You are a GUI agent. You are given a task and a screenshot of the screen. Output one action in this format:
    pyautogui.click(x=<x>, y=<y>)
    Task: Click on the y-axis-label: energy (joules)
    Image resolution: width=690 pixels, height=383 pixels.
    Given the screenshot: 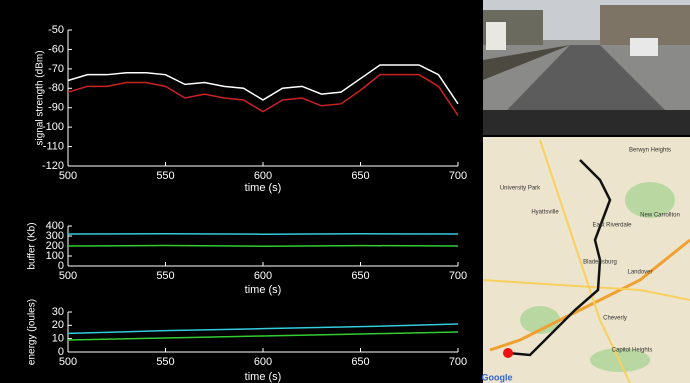 What is the action you would take?
    pyautogui.click(x=32, y=332)
    